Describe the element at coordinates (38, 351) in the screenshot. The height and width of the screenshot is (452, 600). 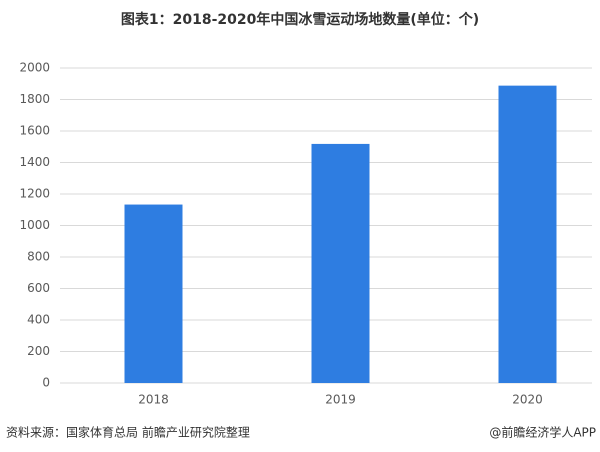
I see `y-tick-label: 200` at that location.